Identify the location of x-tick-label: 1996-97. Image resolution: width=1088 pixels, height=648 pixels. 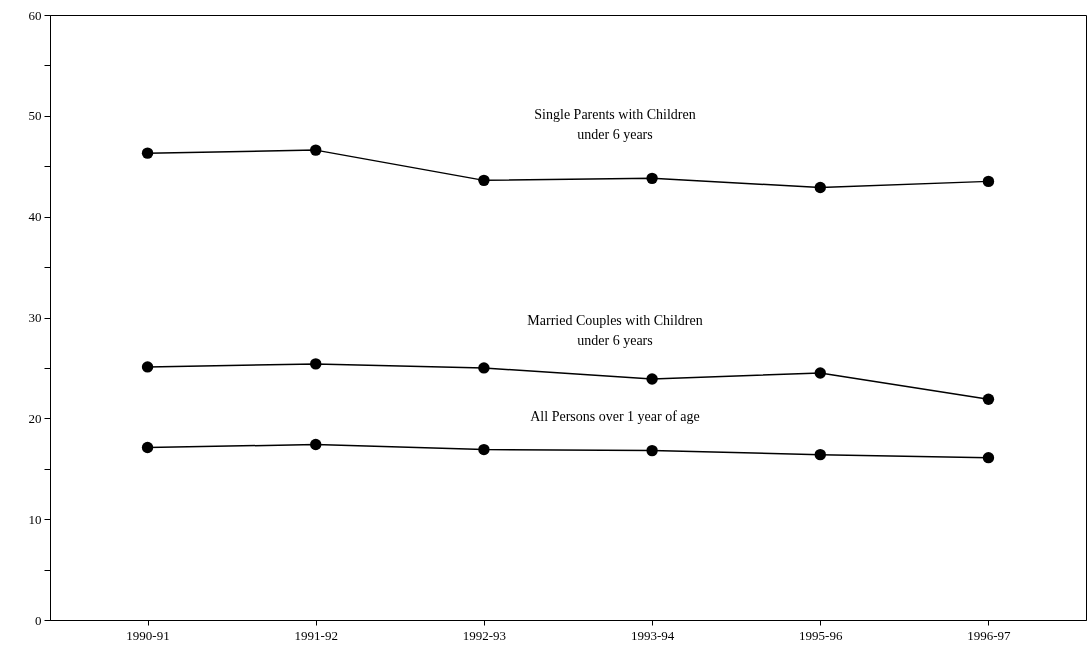
(989, 635).